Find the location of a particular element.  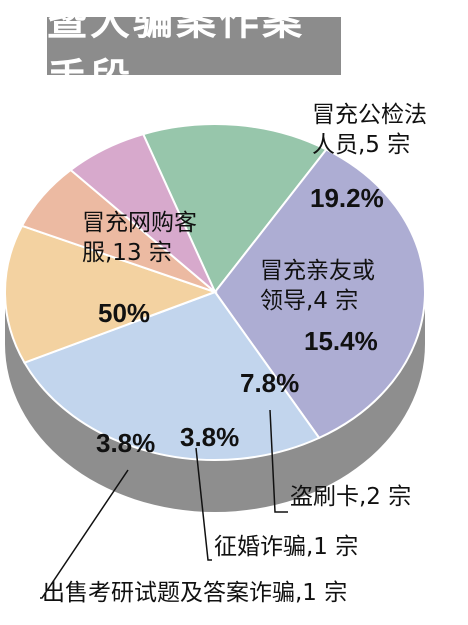

slice-kaoyan is located at coordinates (142, 212).